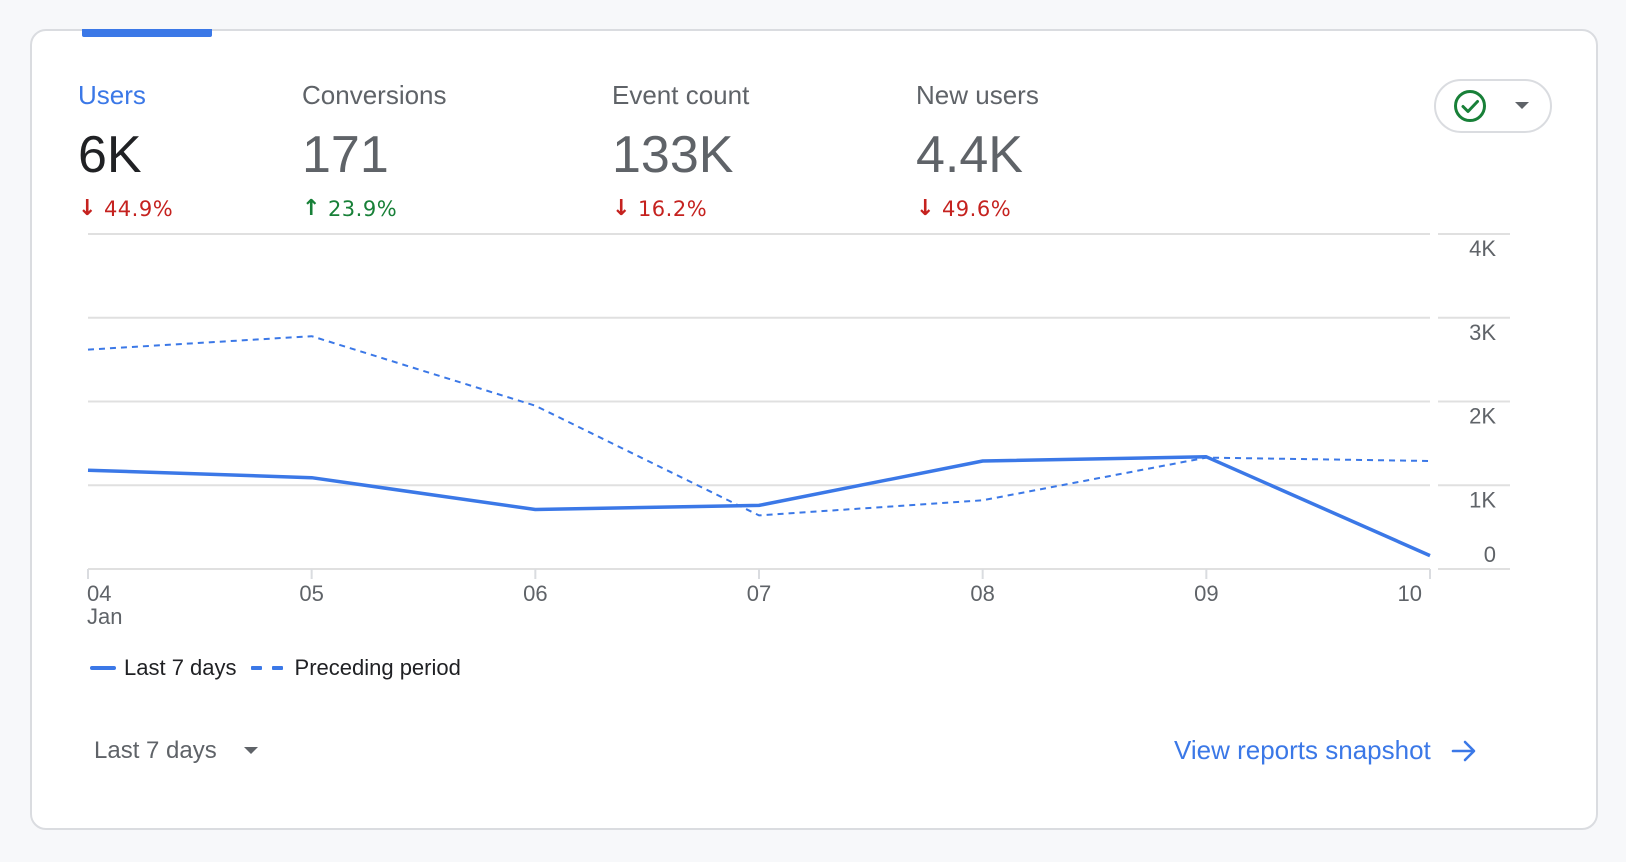 Image resolution: width=1626 pixels, height=862 pixels. I want to click on legend-label: Last 7 days, so click(180, 667).